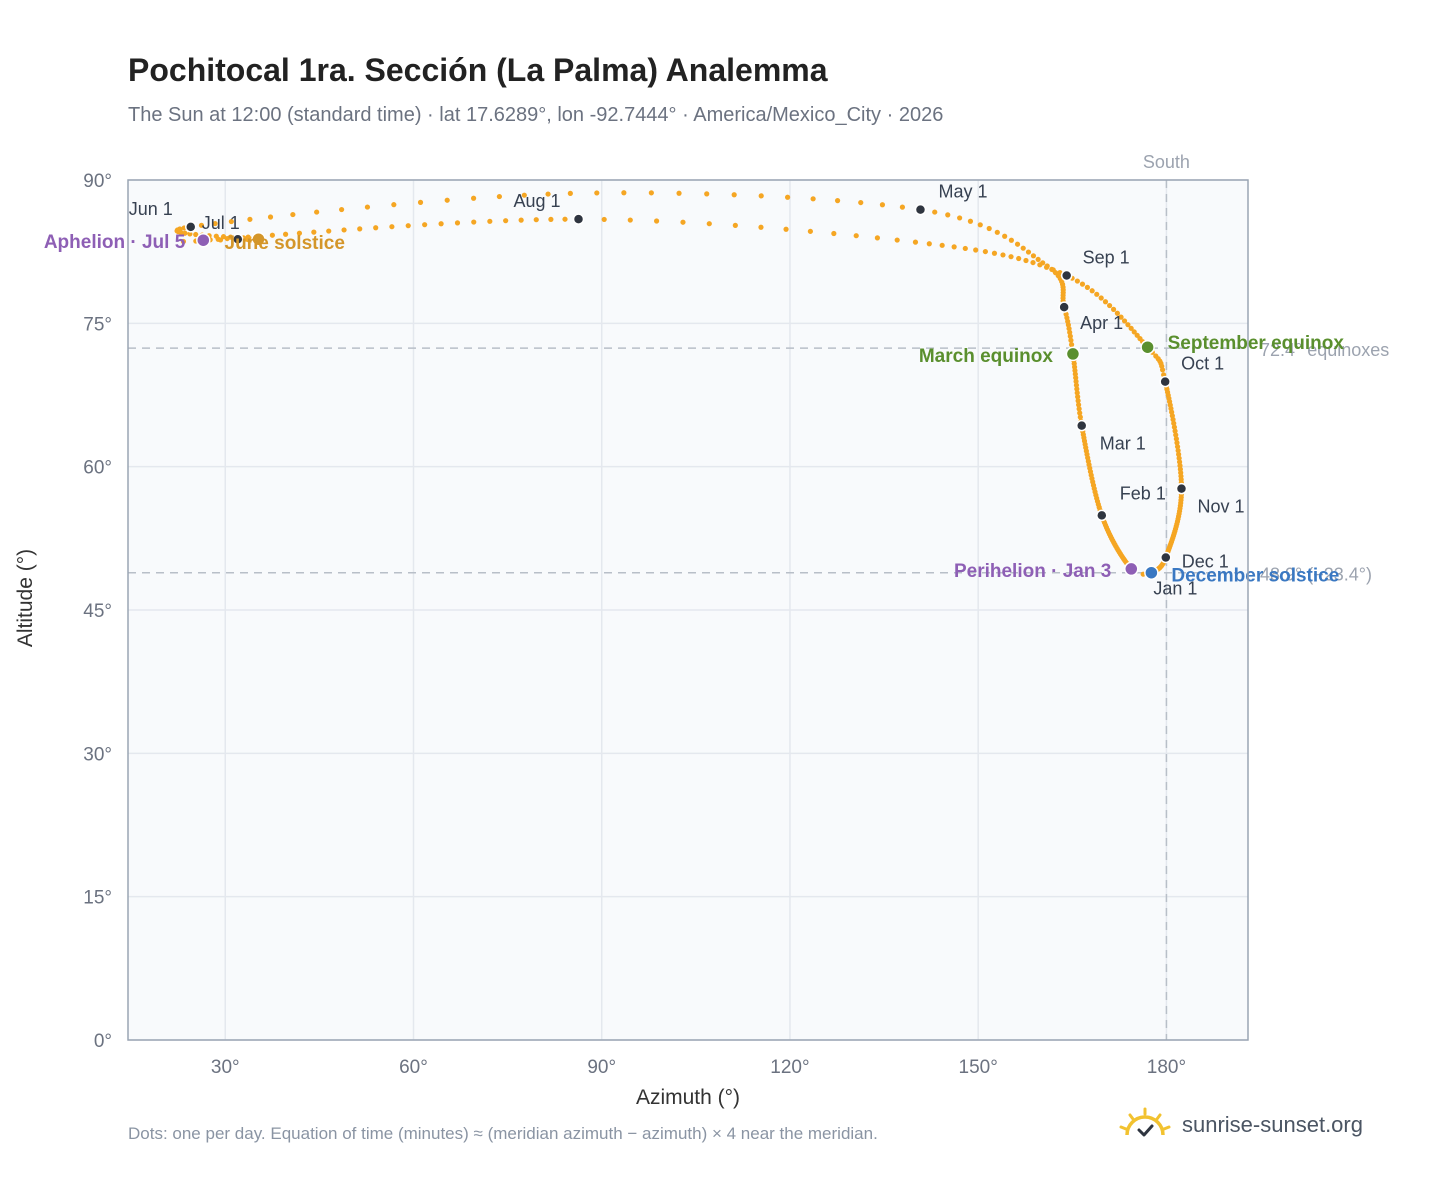 The image size is (1448, 1188). Describe the element at coordinates (688, 1097) in the screenshot. I see `x-axis-label: Azimuth (°)` at that location.